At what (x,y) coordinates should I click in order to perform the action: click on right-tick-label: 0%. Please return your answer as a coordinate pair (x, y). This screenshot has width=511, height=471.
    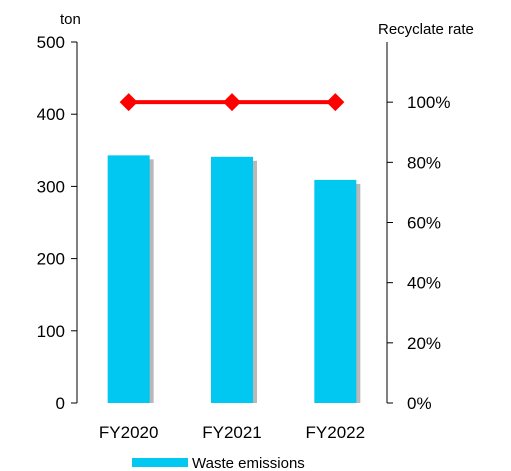
    Looking at the image, I should click on (419, 403).